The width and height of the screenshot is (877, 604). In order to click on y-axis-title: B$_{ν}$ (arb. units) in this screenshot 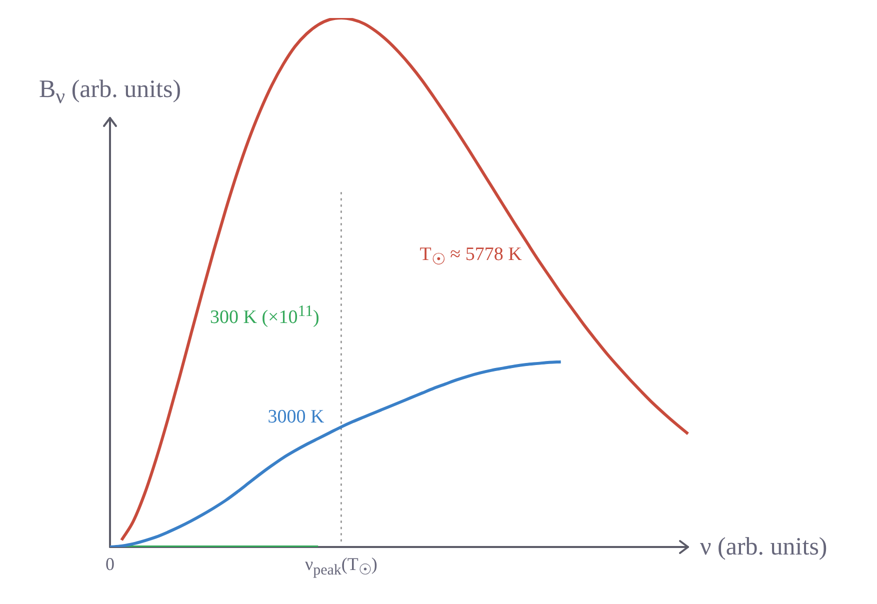, I will do `click(110, 92)`.